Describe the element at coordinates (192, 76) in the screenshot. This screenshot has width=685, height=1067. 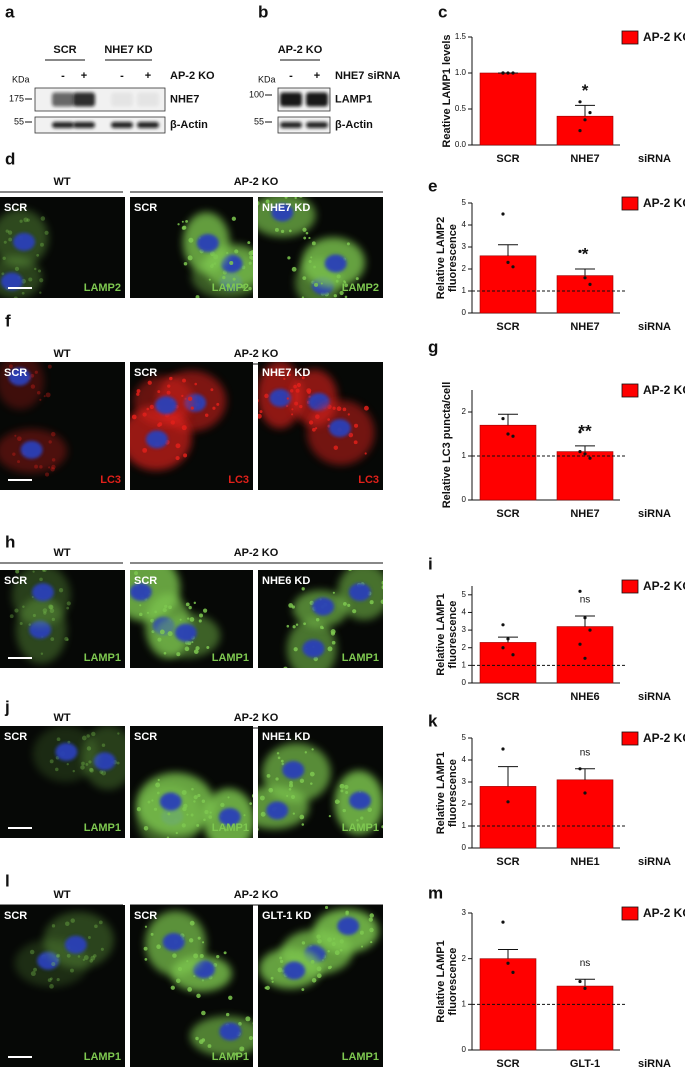
I see `row-label: AP-2 KO` at that location.